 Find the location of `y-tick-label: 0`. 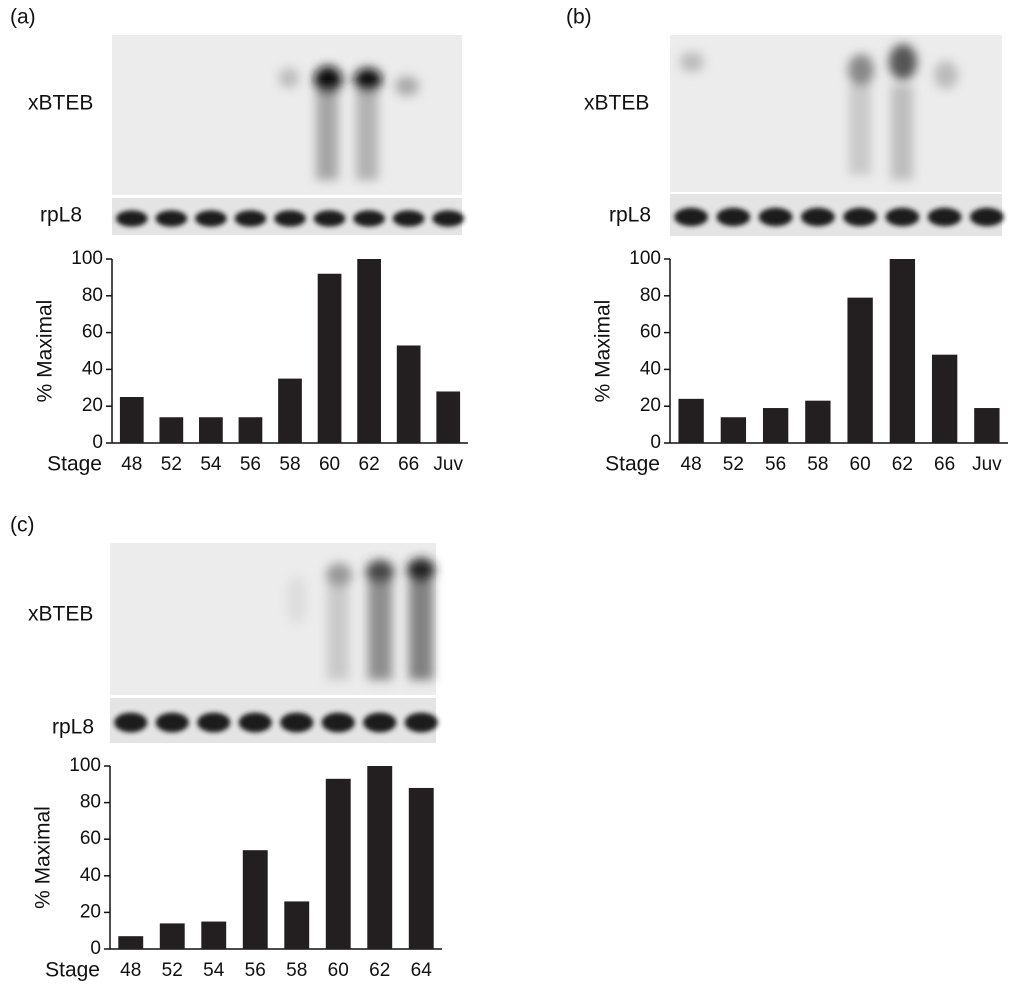

y-tick-label: 0 is located at coordinates (655, 442).